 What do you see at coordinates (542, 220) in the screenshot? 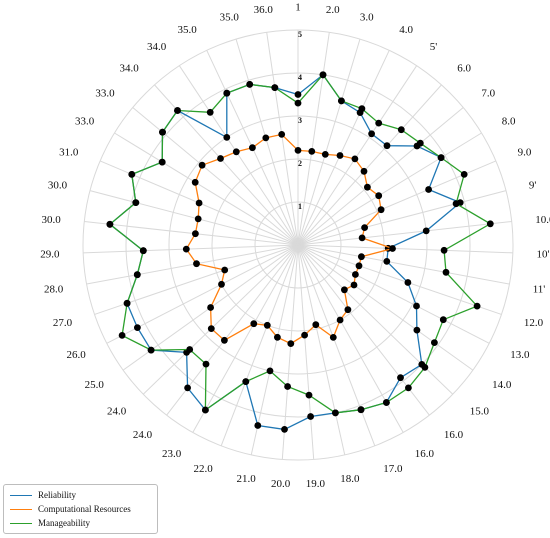
I see `category-label-10: 10.0` at bounding box center [542, 220].